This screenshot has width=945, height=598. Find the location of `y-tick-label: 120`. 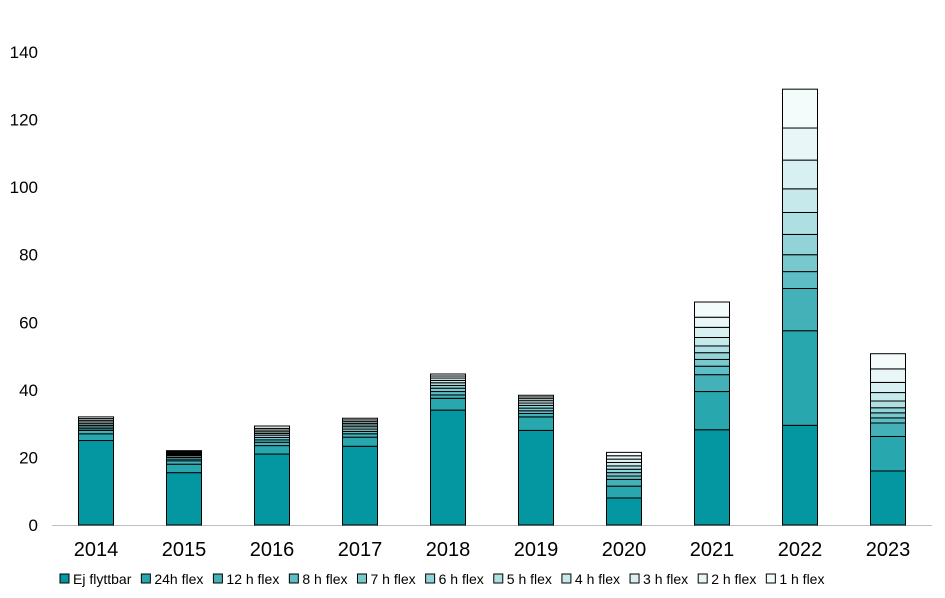

y-tick-label: 120 is located at coordinates (24, 120).